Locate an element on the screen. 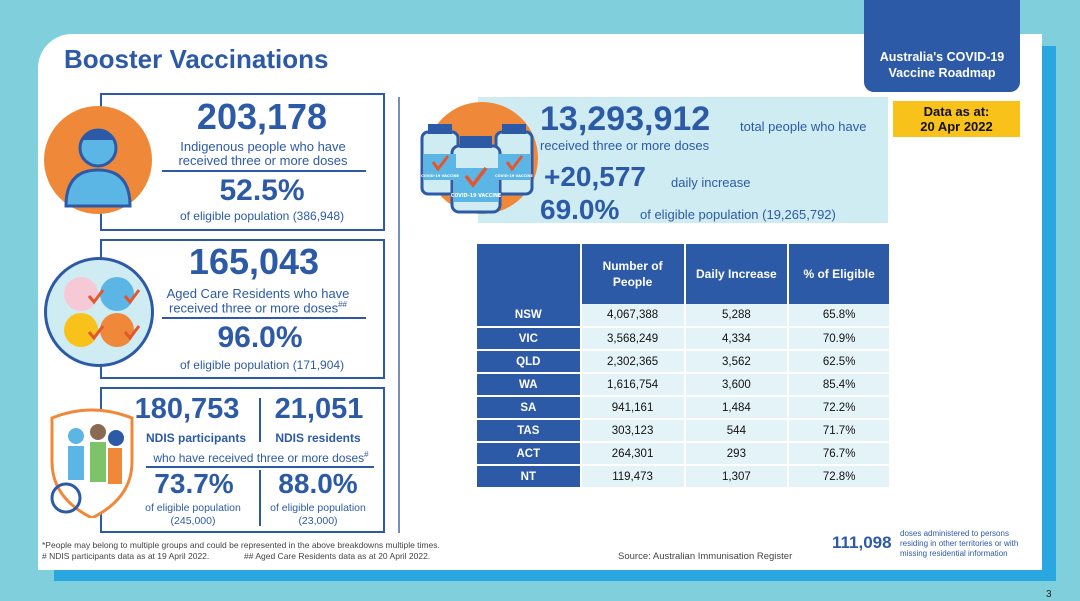 The height and width of the screenshot is (601, 1080). people-cell: 1,616,754 is located at coordinates (633, 385).